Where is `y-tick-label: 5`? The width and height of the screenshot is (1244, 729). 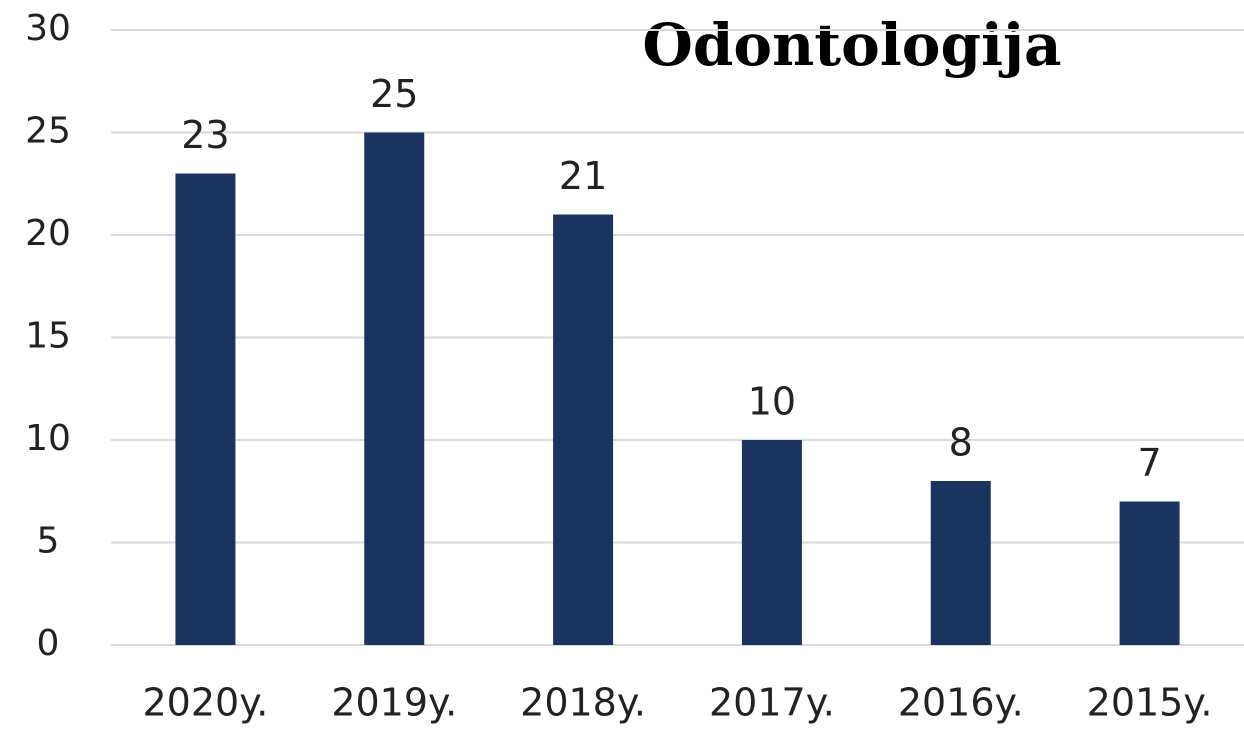
y-tick-label: 5 is located at coordinates (48, 541).